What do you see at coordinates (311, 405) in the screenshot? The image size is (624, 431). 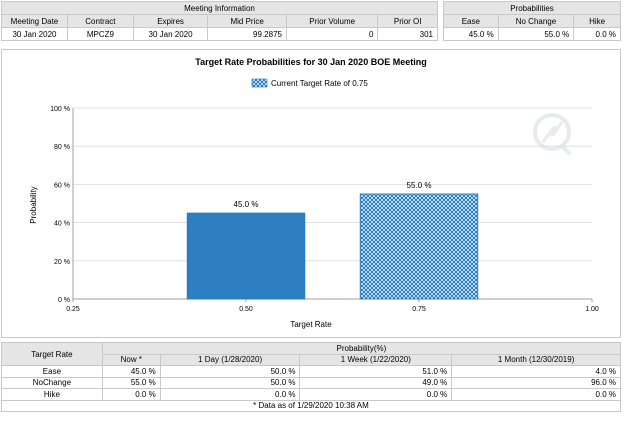 I see `footnote: * Data as of 1/29/2020 10:38 AM` at bounding box center [311, 405].